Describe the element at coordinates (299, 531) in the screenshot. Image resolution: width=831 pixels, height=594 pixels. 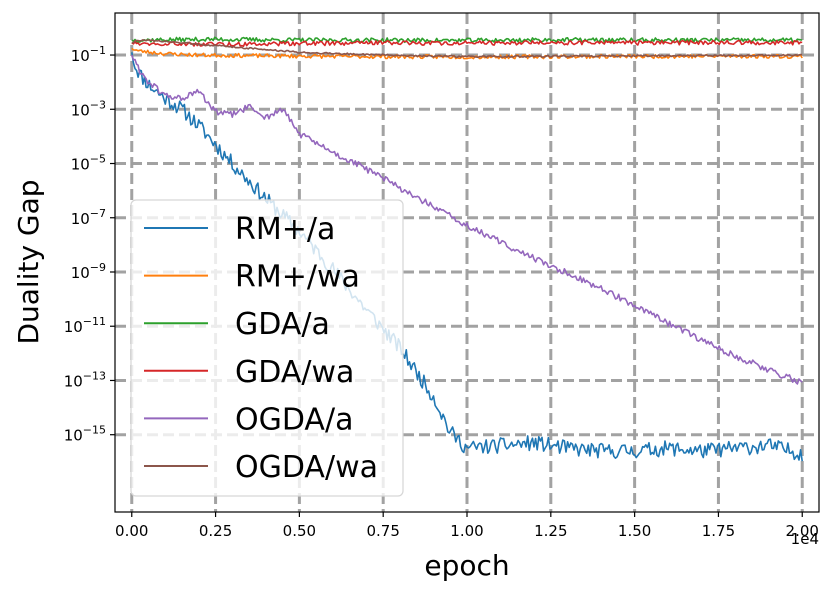
I see `x-tick-label: 0.50` at that location.